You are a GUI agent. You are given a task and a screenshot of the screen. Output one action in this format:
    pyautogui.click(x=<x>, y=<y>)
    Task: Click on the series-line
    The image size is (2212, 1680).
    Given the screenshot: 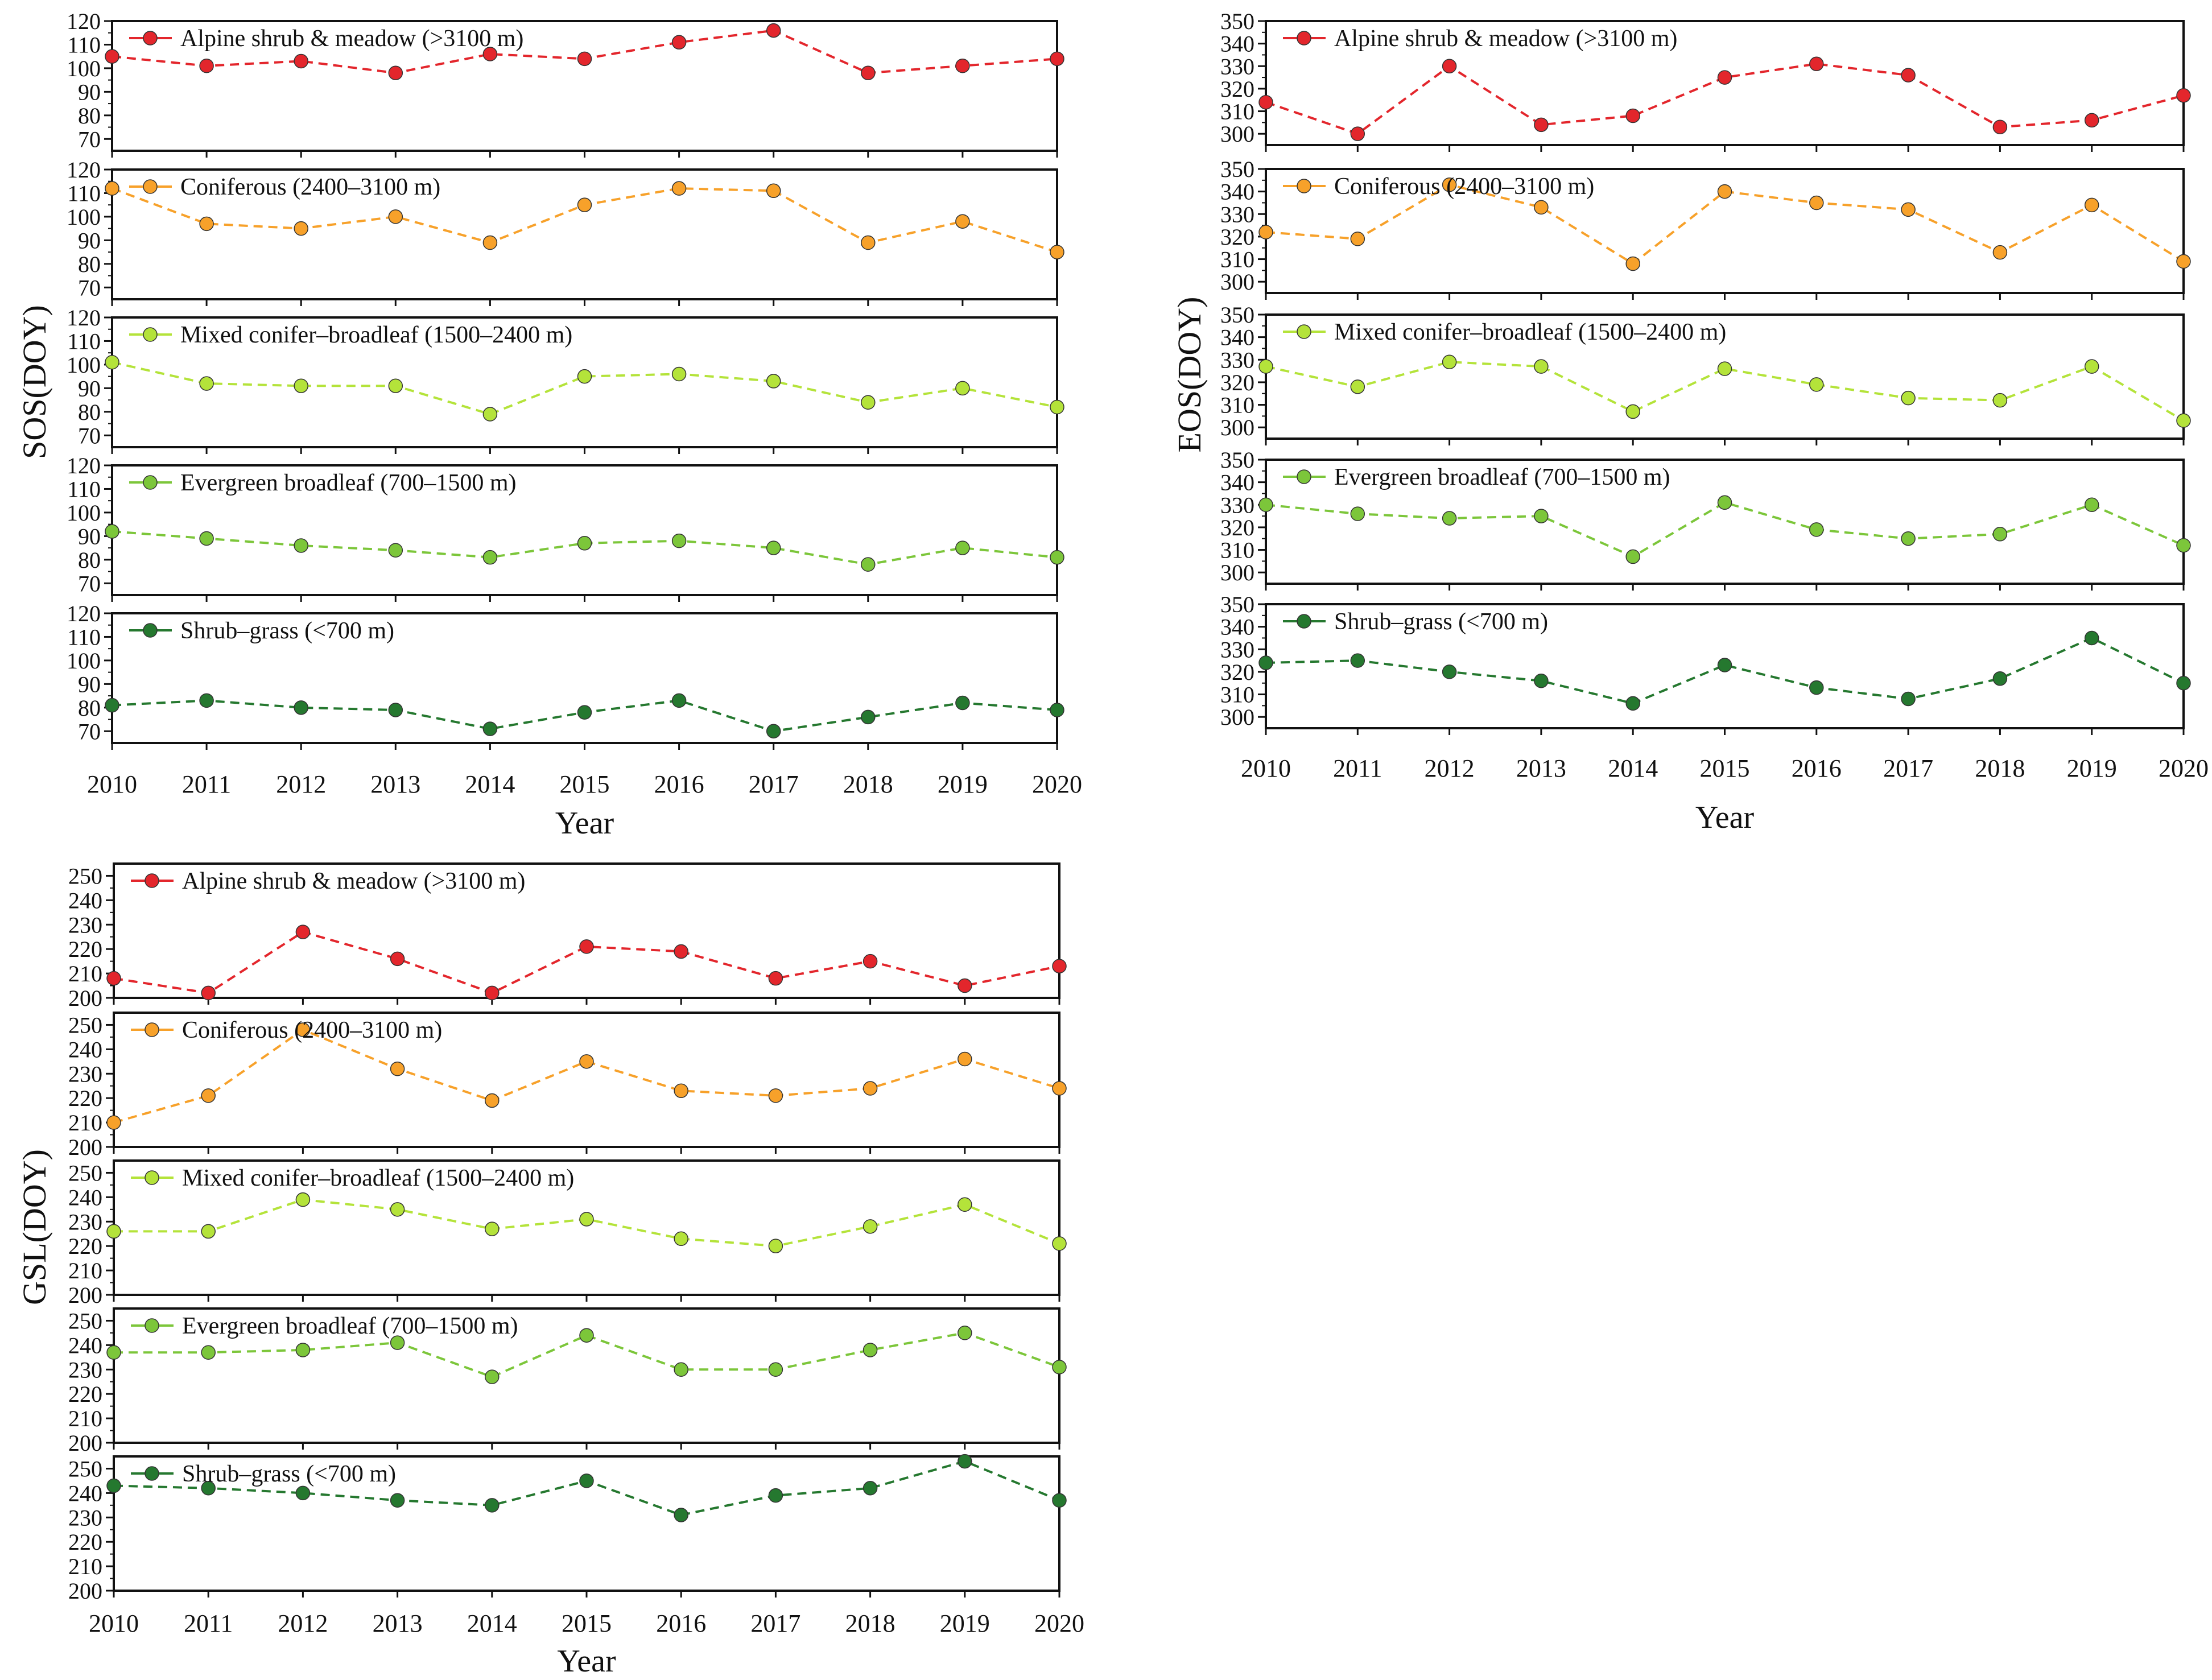 What is the action you would take?
    pyautogui.click(x=1725, y=224)
    